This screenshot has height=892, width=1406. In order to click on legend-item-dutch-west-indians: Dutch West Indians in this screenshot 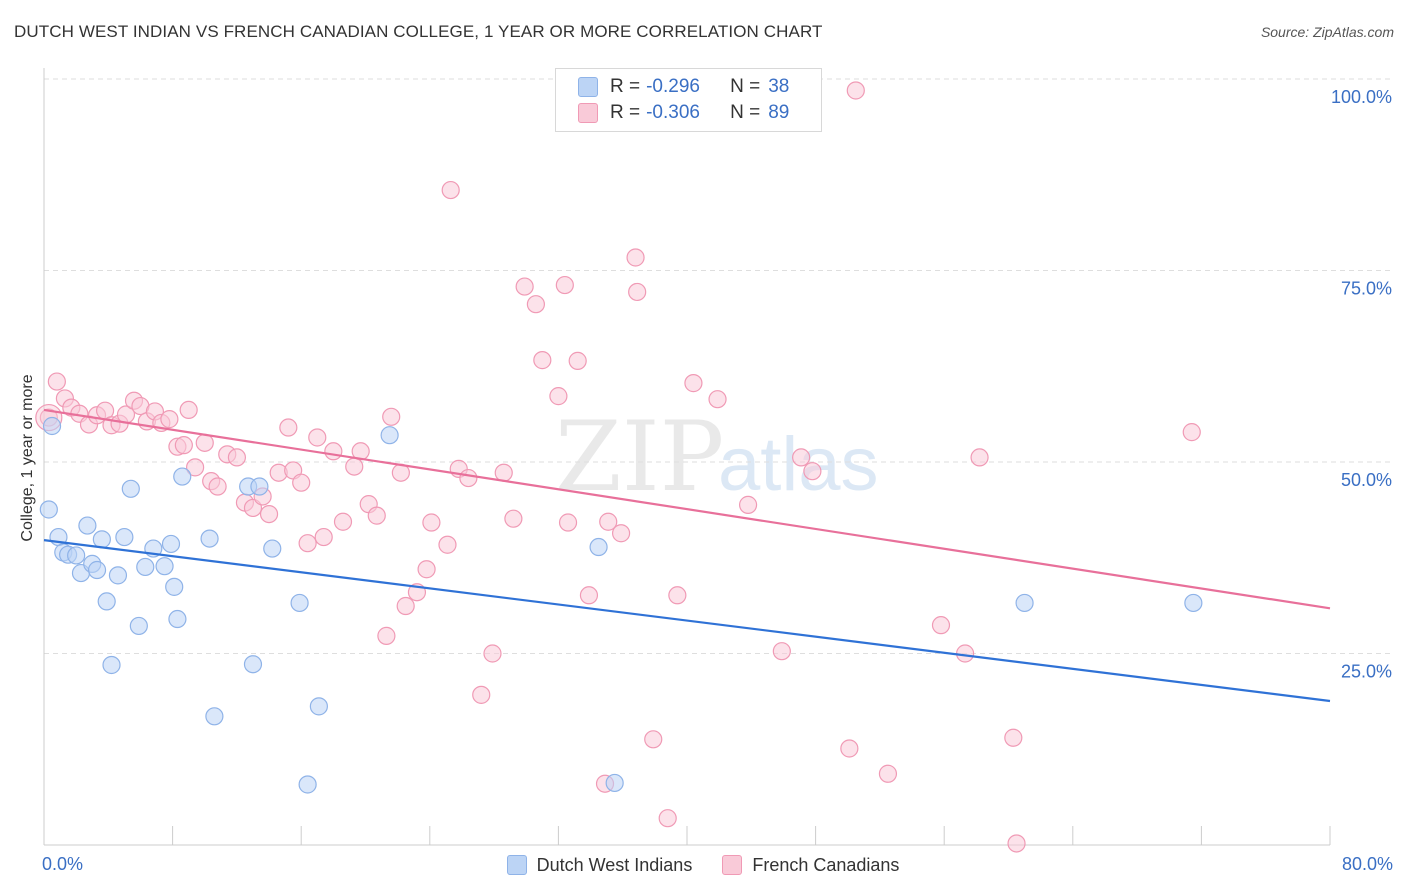, I will do `click(599, 865)`.